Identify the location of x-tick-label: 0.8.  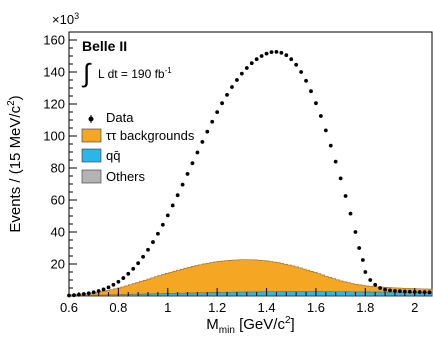
(118, 307).